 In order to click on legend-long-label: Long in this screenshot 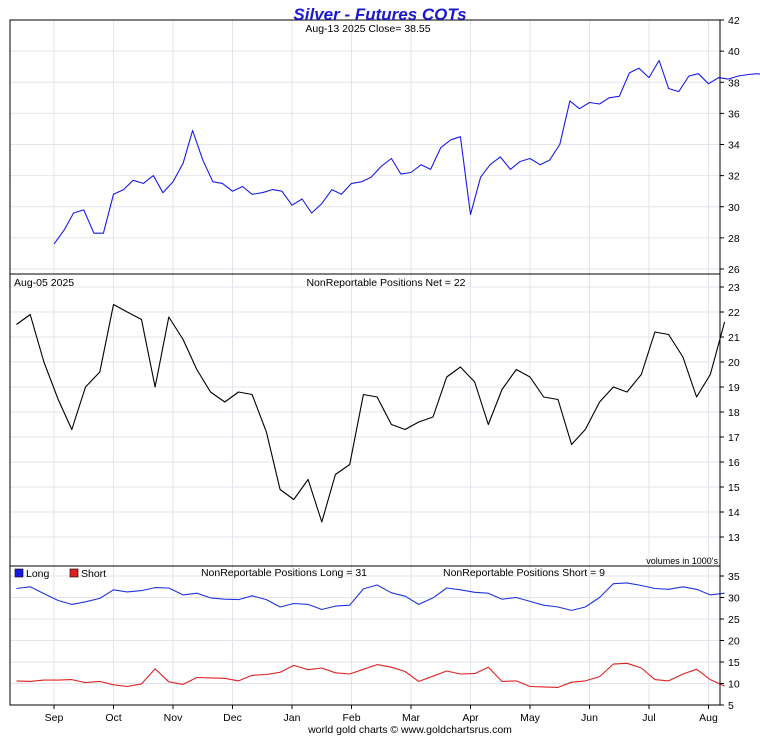, I will do `click(38, 574)`.